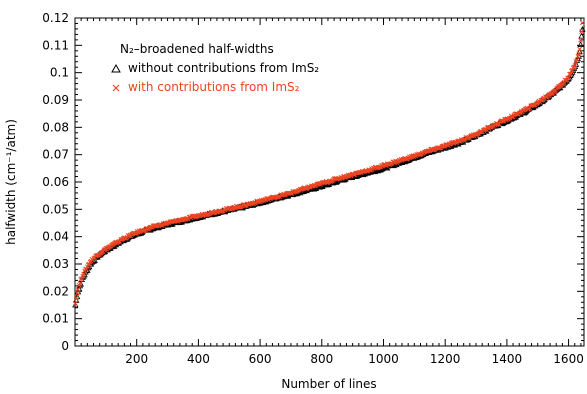 The width and height of the screenshot is (587, 394). What do you see at coordinates (136, 359) in the screenshot?
I see `x-tick-label: 200` at bounding box center [136, 359].